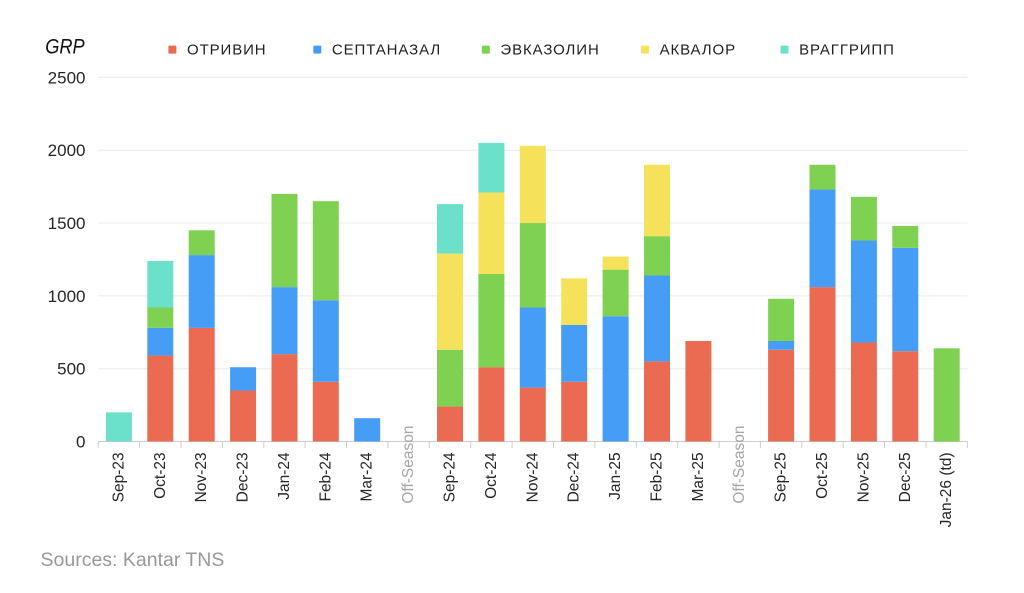 This screenshot has height=593, width=1024. I want to click on svg-text: Sources: Kantar TNS, so click(133, 560).